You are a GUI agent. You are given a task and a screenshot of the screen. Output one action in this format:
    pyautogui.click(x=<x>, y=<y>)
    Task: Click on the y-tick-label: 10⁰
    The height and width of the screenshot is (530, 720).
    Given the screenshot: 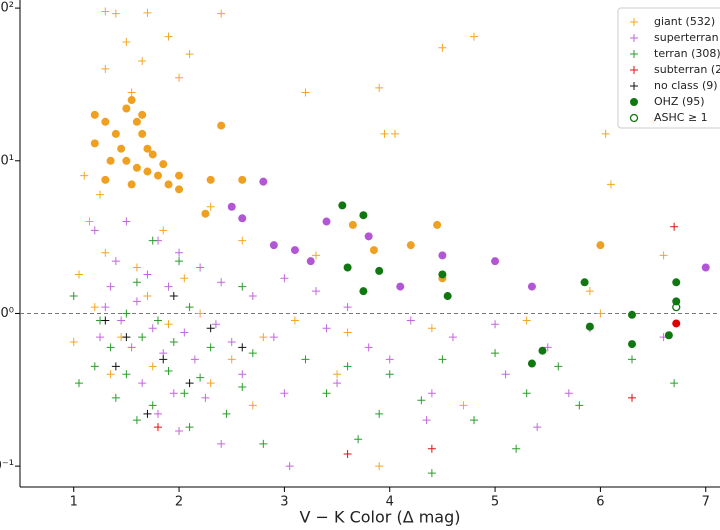 What is the action you would take?
    pyautogui.click(x=7, y=313)
    